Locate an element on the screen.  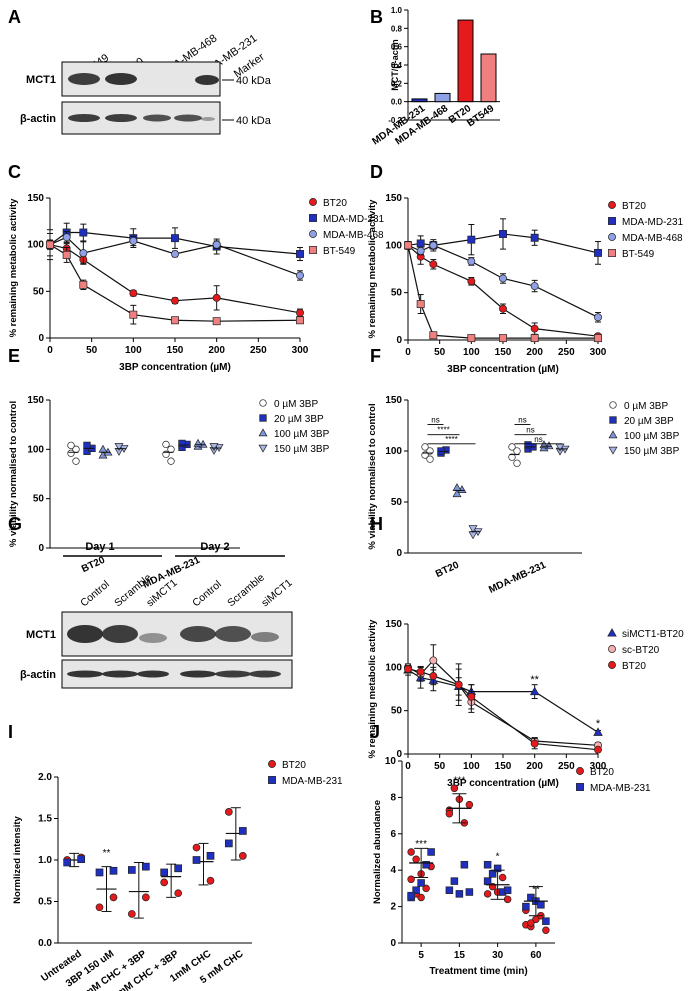
blot-row-label: β-actin is located at coordinates (38, 119).